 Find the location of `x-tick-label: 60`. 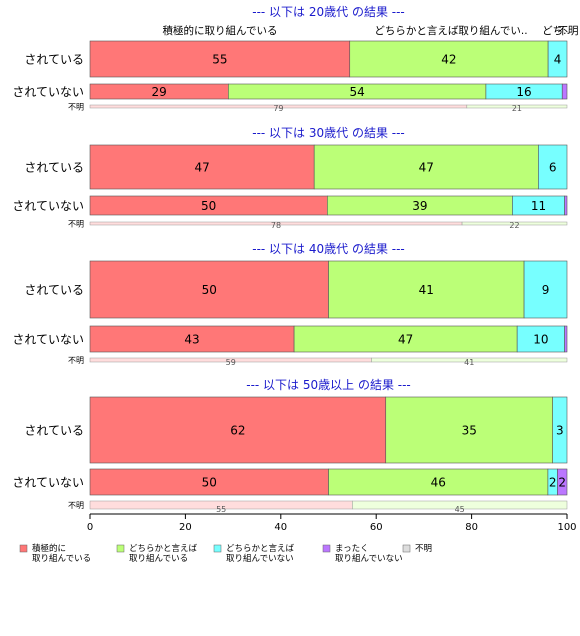

x-tick-label: 60 is located at coordinates (376, 527).